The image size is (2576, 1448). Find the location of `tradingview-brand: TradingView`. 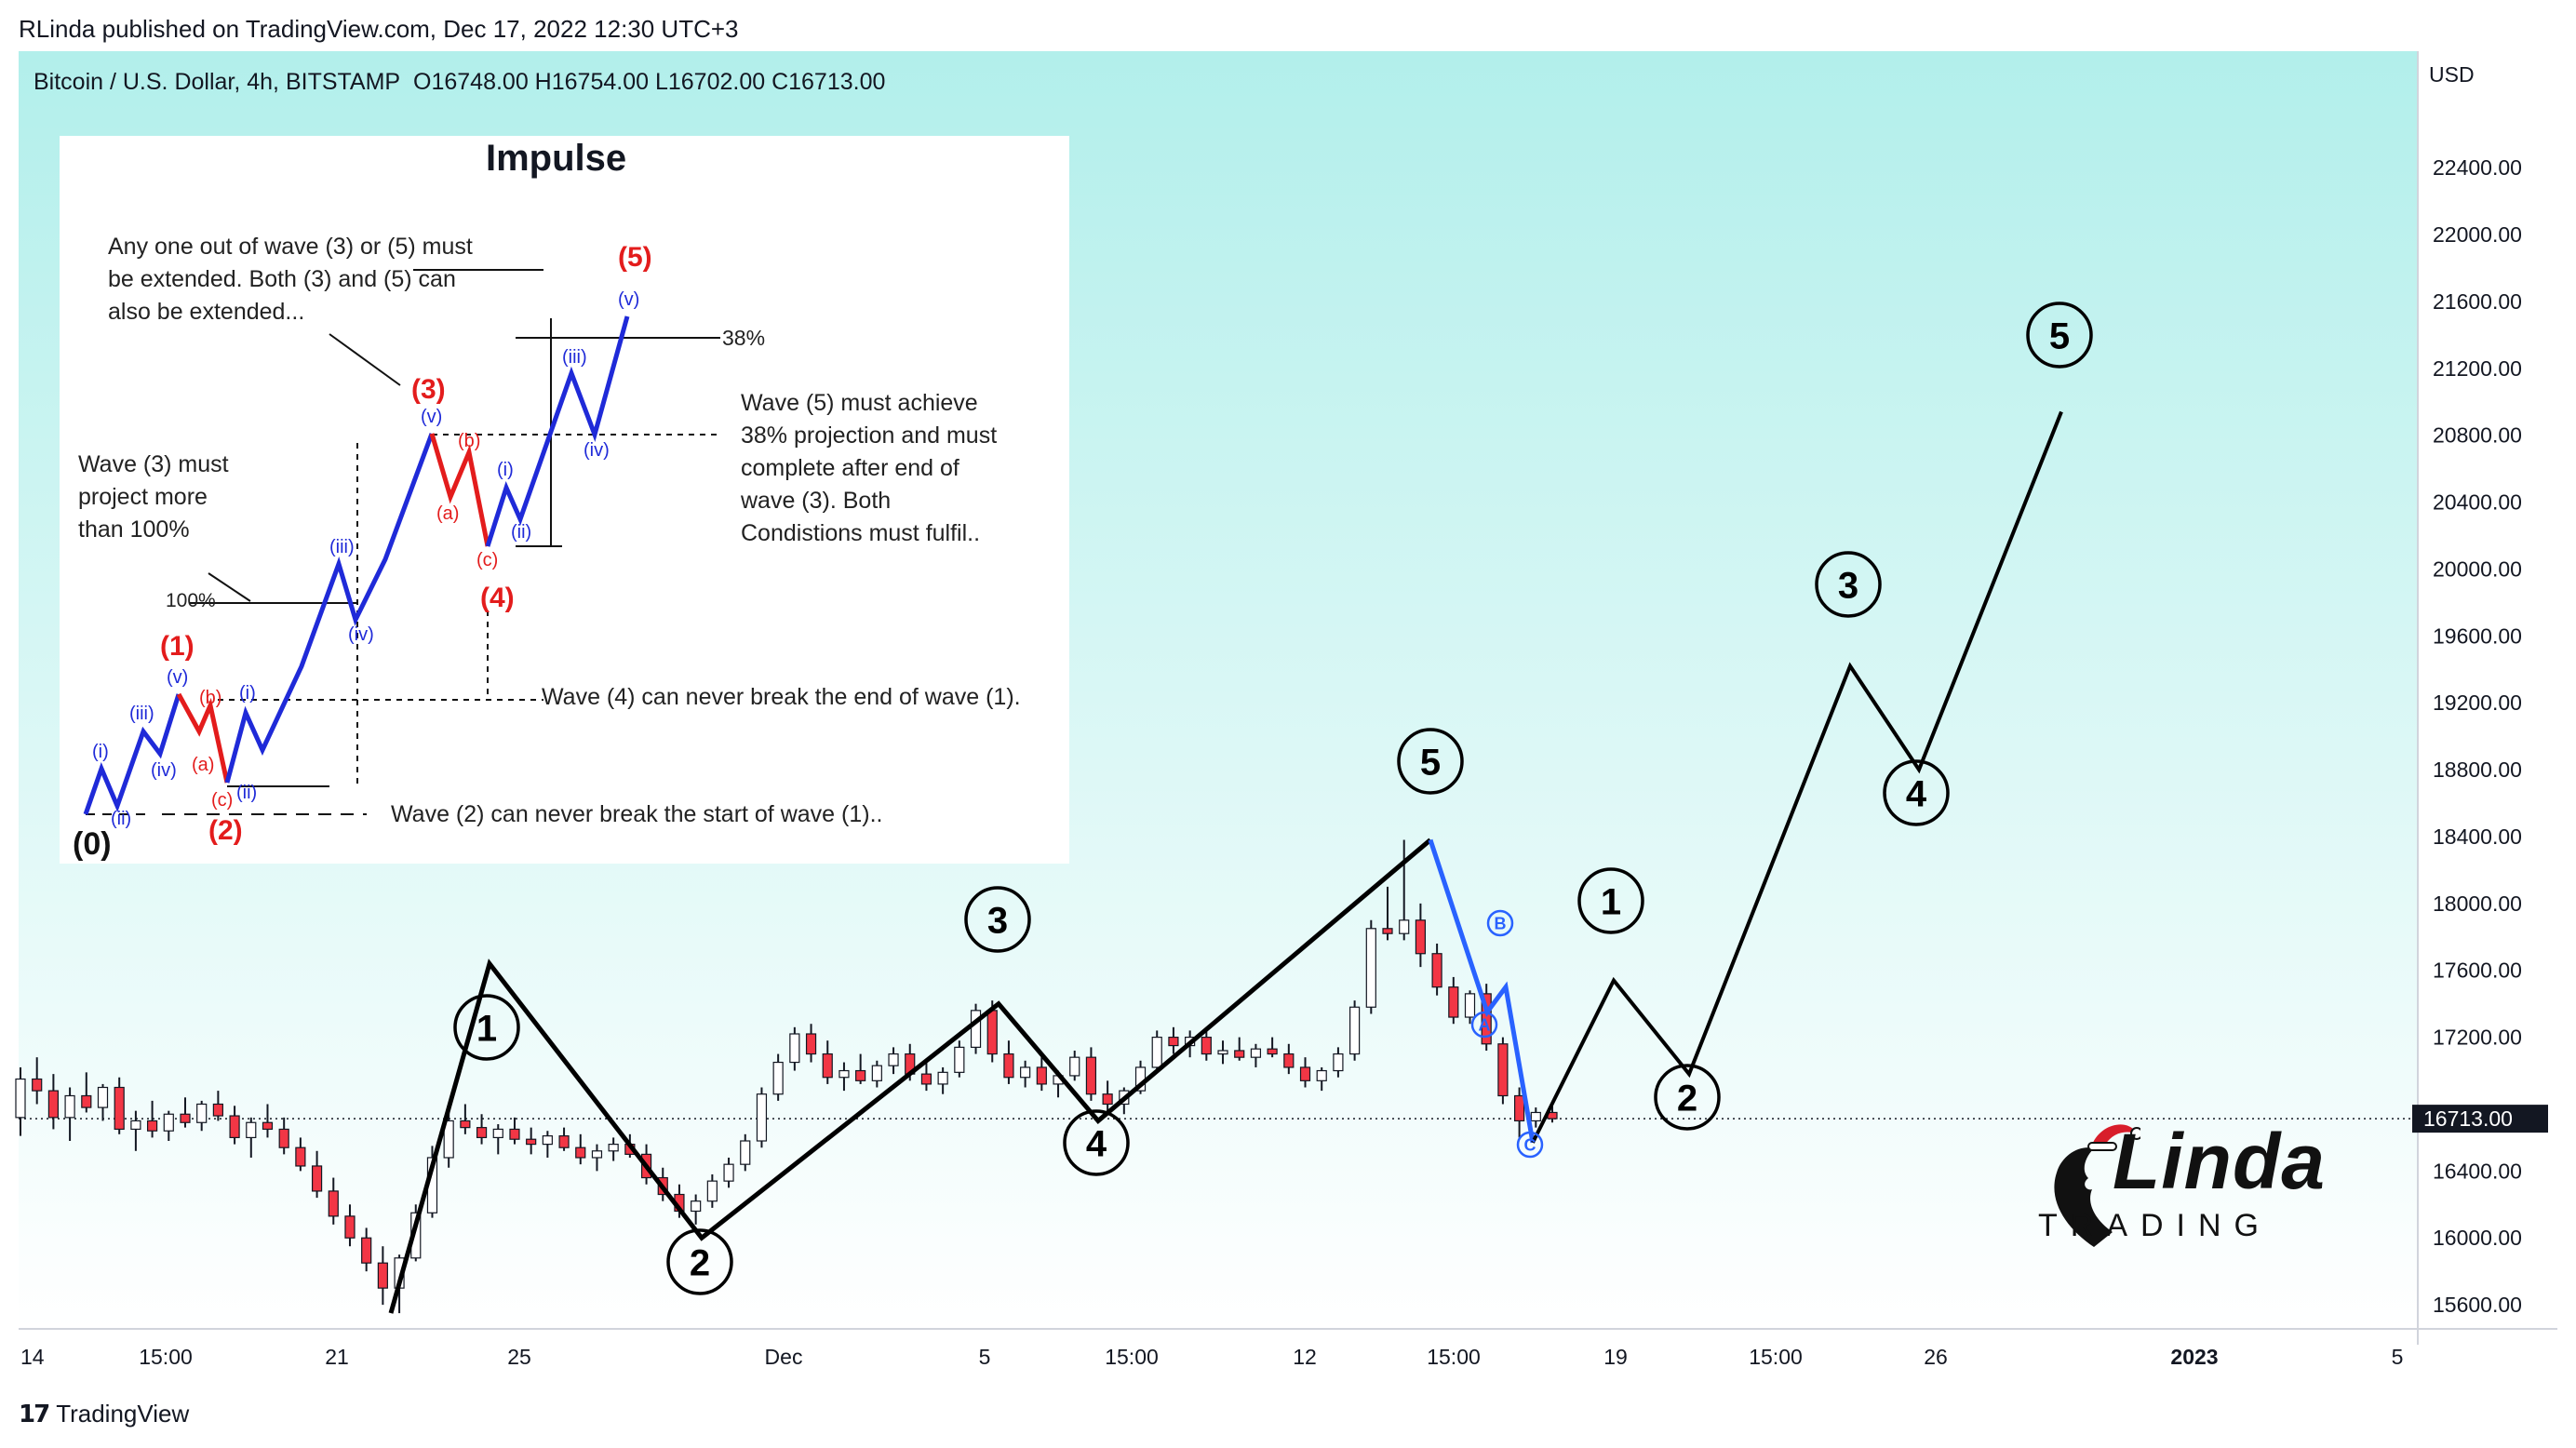

tradingview-brand: TradingView is located at coordinates (123, 1414).